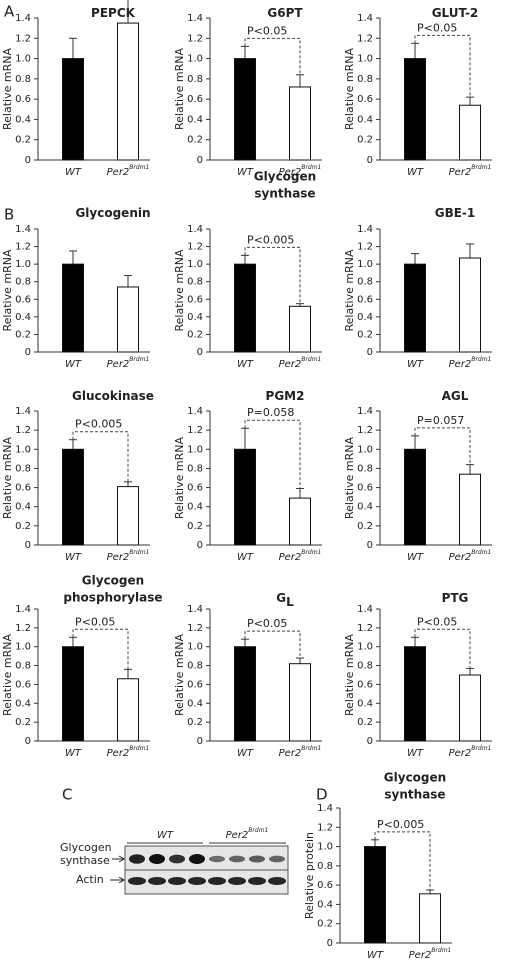 The height and width of the screenshot is (961, 508). What do you see at coordinates (85, 860) in the screenshot?
I see `blot-row-label: synthase` at bounding box center [85, 860].